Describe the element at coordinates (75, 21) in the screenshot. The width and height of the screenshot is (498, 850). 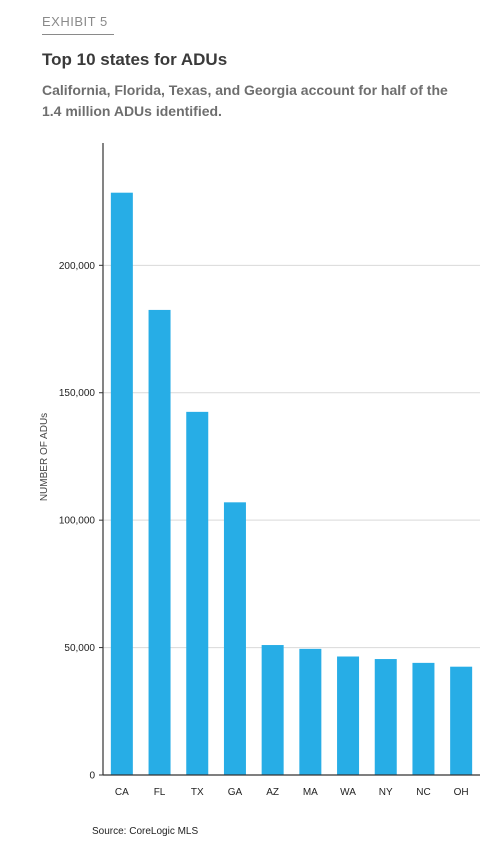
I see `exhibit-label: EXHIBIT 5` at that location.